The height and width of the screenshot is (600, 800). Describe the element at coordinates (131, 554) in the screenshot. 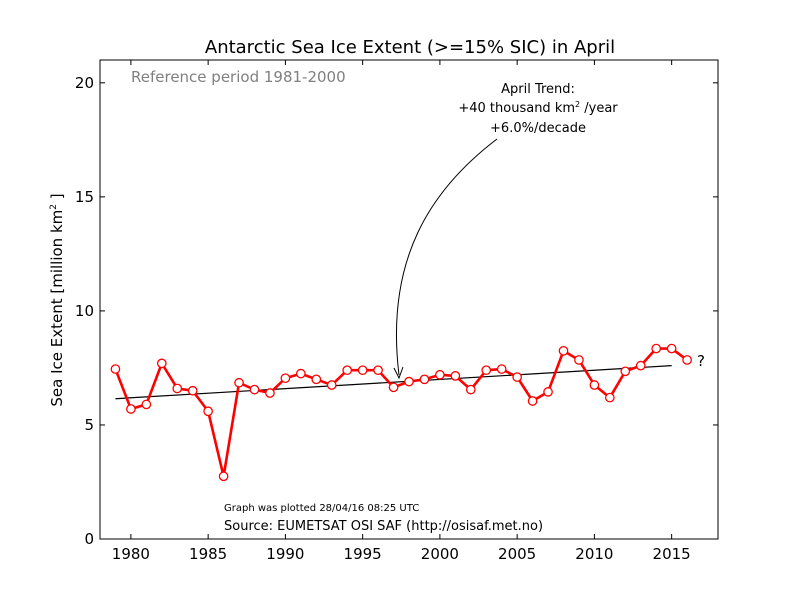

I see `x-tick-label: 1980` at that location.